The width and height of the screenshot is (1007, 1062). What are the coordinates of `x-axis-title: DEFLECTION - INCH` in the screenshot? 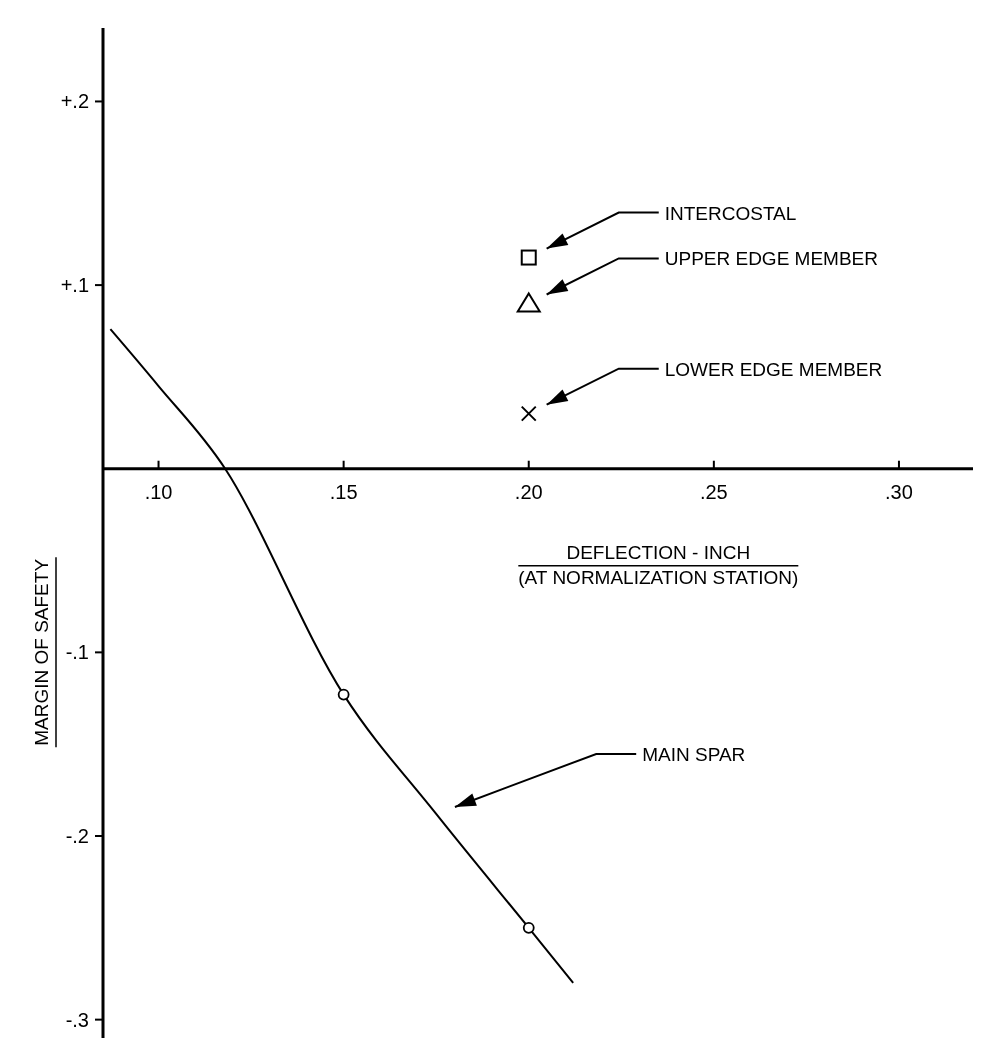 It's located at (658, 552).